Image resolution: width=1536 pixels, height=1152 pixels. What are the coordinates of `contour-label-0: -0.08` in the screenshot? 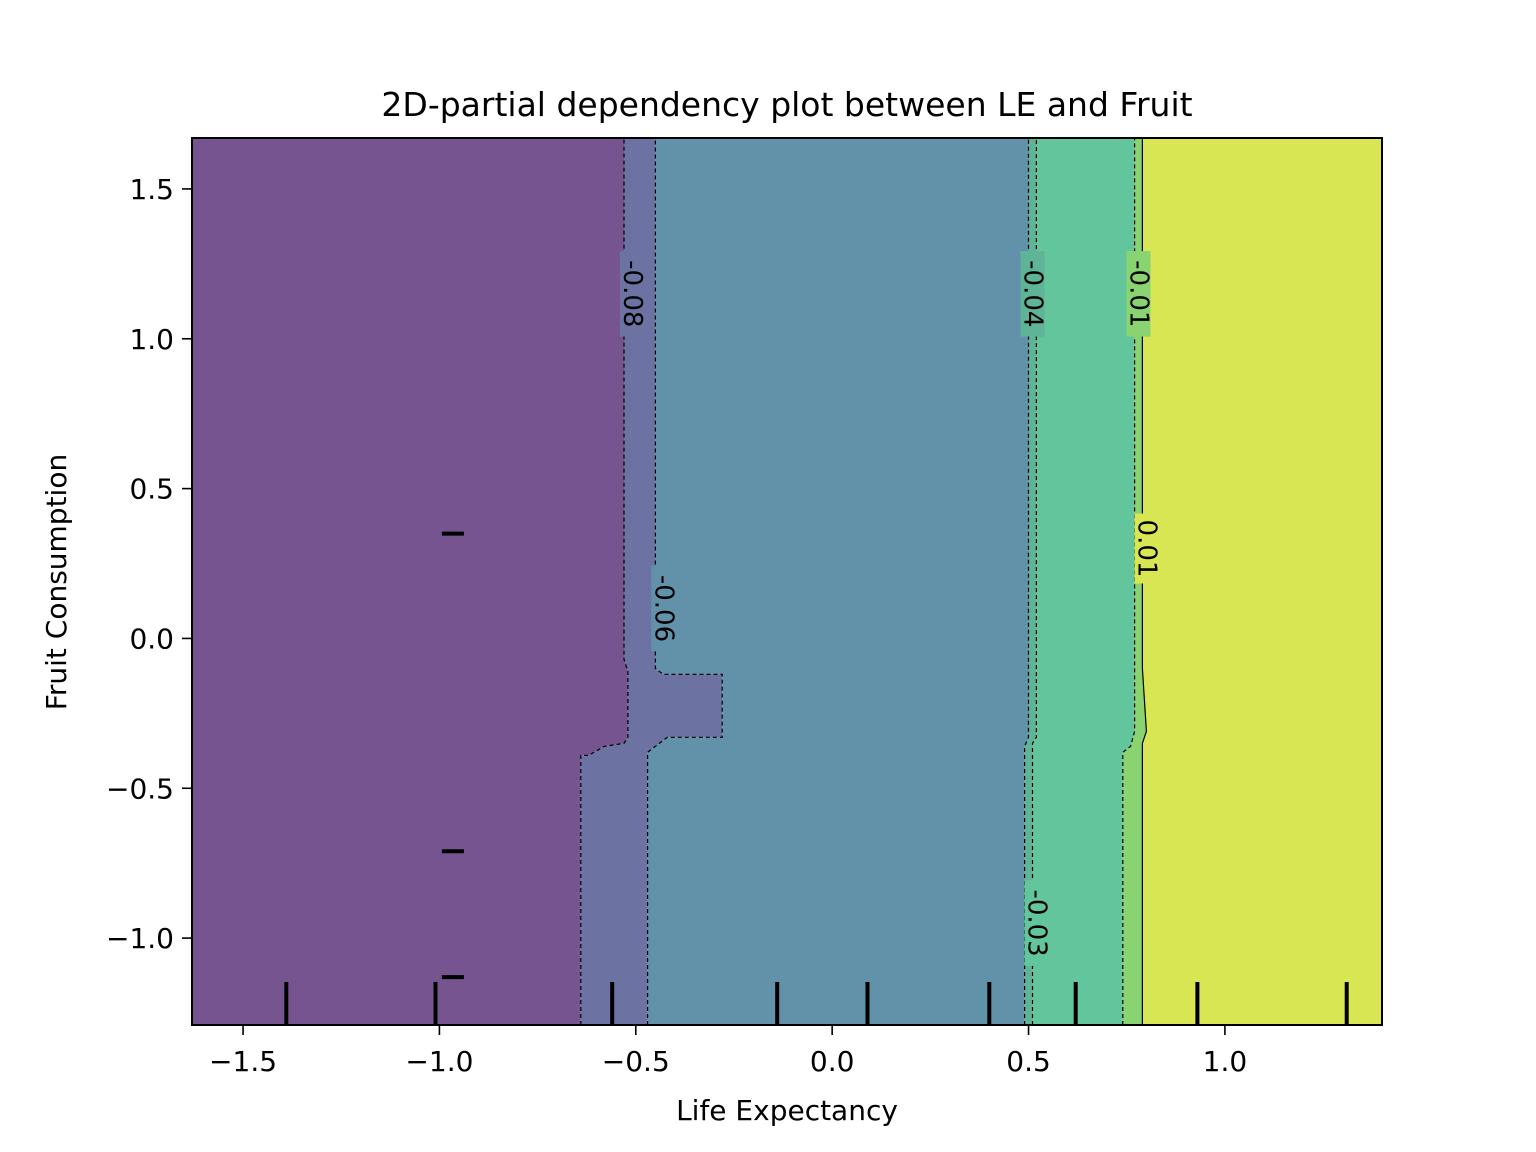 It's located at (632, 293).